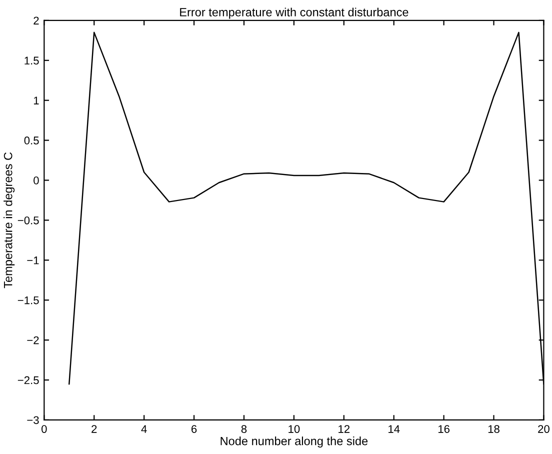 This screenshot has width=552, height=454. I want to click on y-tick-label: −2.5, so click(28, 380).